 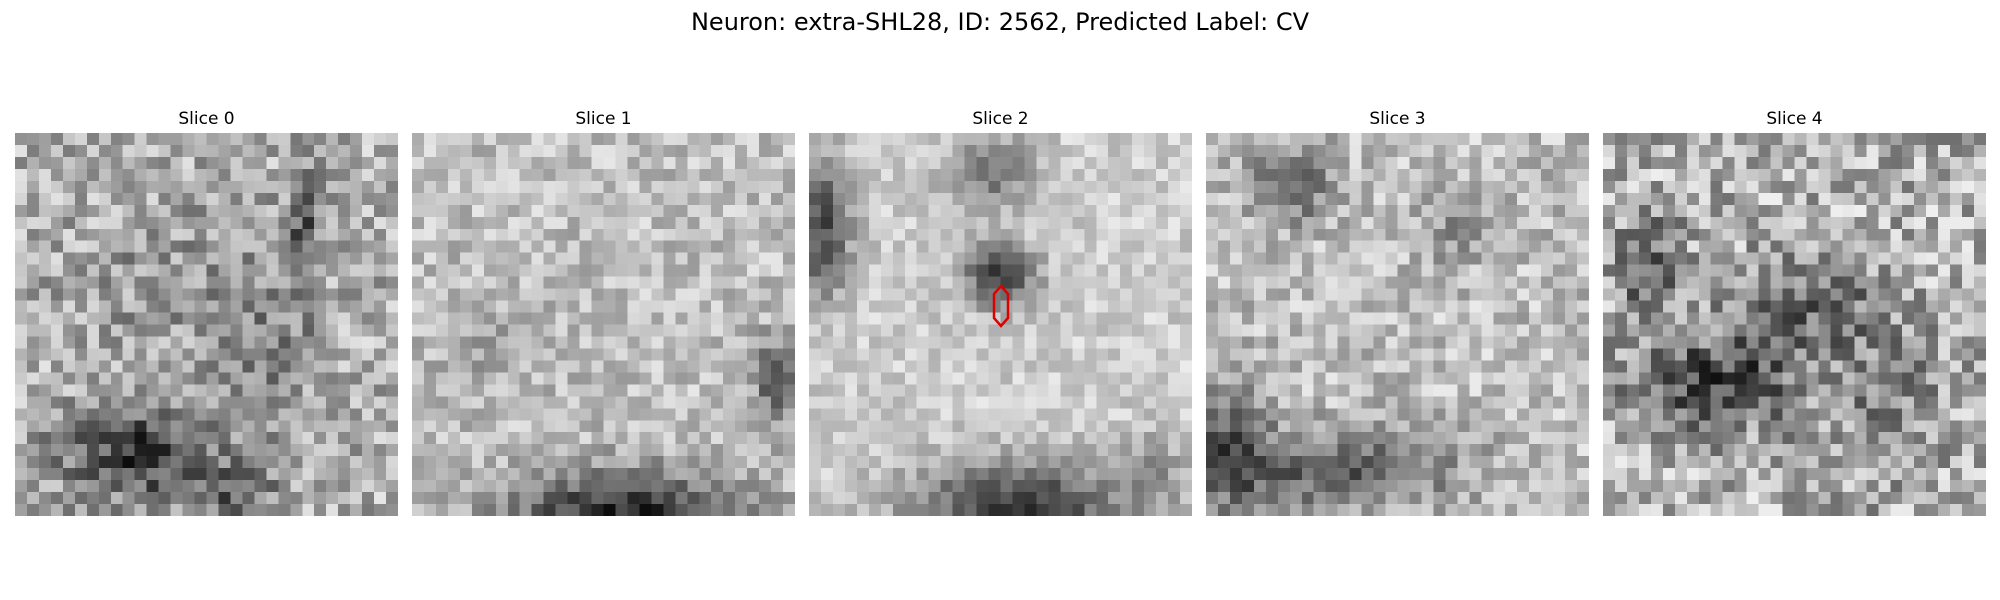 What do you see at coordinates (206, 119) in the screenshot?
I see `slice-title-0: Slice 0` at bounding box center [206, 119].